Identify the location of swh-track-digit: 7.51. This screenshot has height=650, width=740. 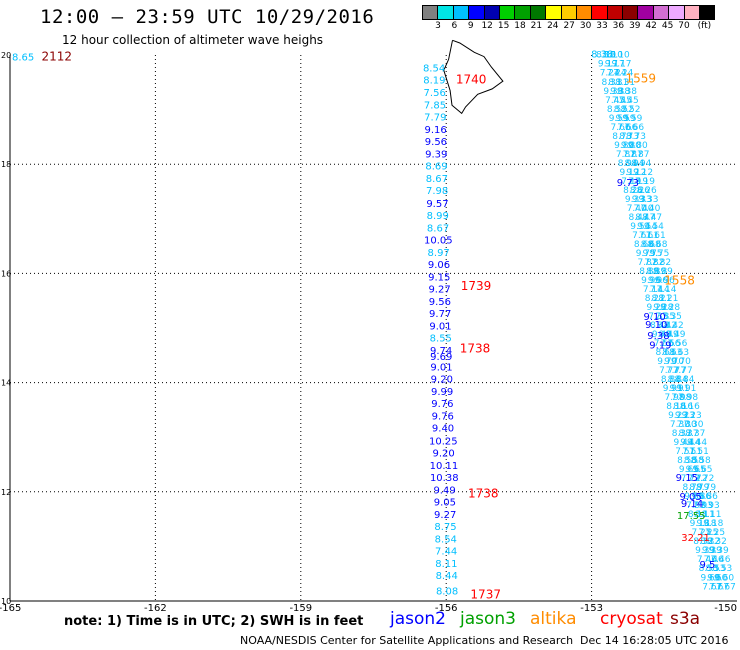
(692, 452).